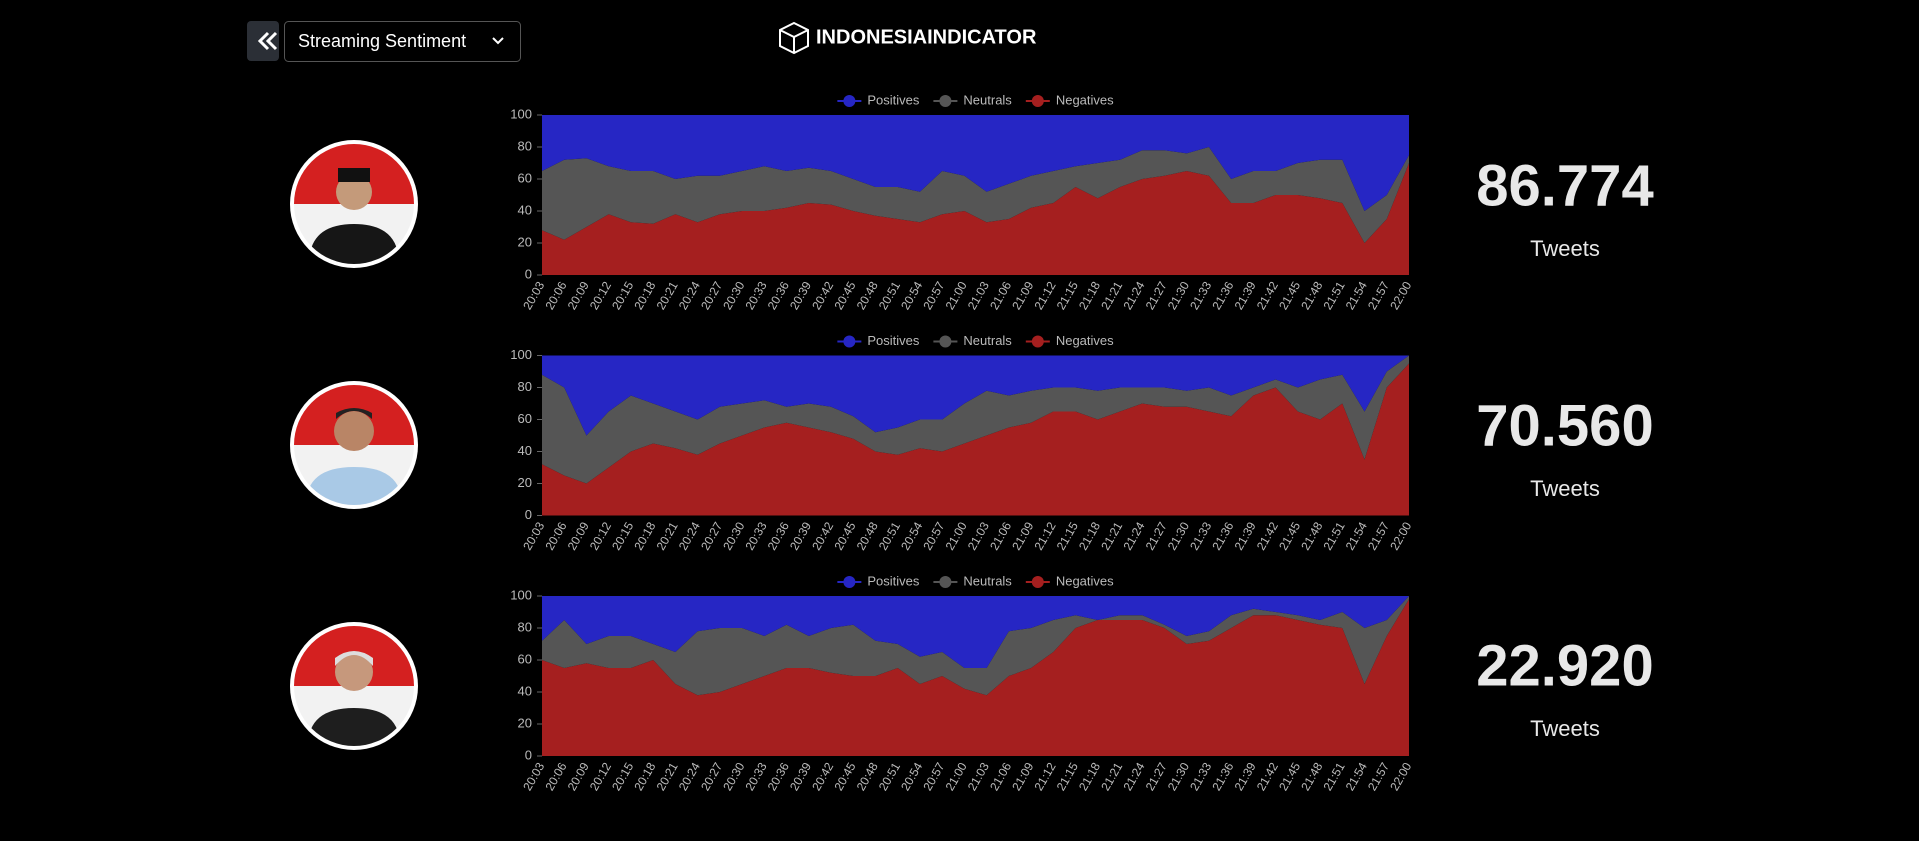 The height and width of the screenshot is (841, 1919). I want to click on x-tick-label: 21:42, so click(1267, 295).